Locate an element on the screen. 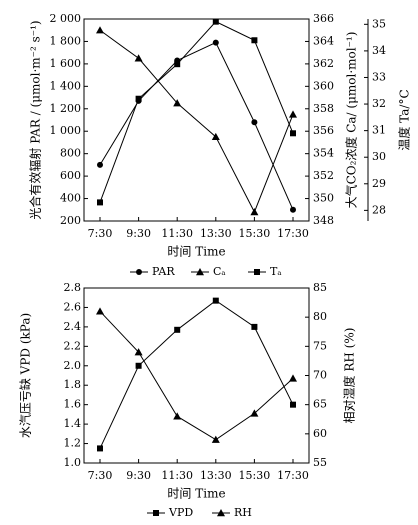 The height and width of the screenshot is (525, 418). chart1-x-axis-title: 时间 Time is located at coordinates (196, 252).